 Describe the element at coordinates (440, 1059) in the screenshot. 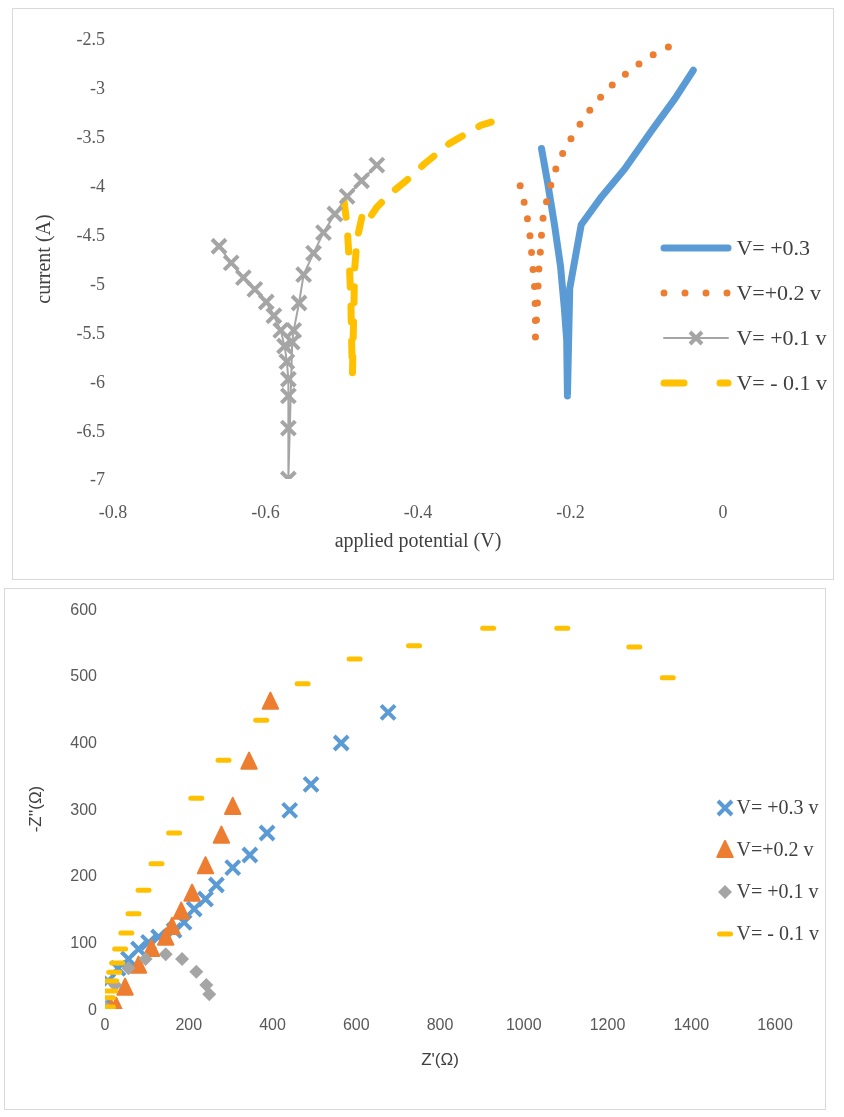

I see `x-axis-title: Z'(Ω)` at that location.